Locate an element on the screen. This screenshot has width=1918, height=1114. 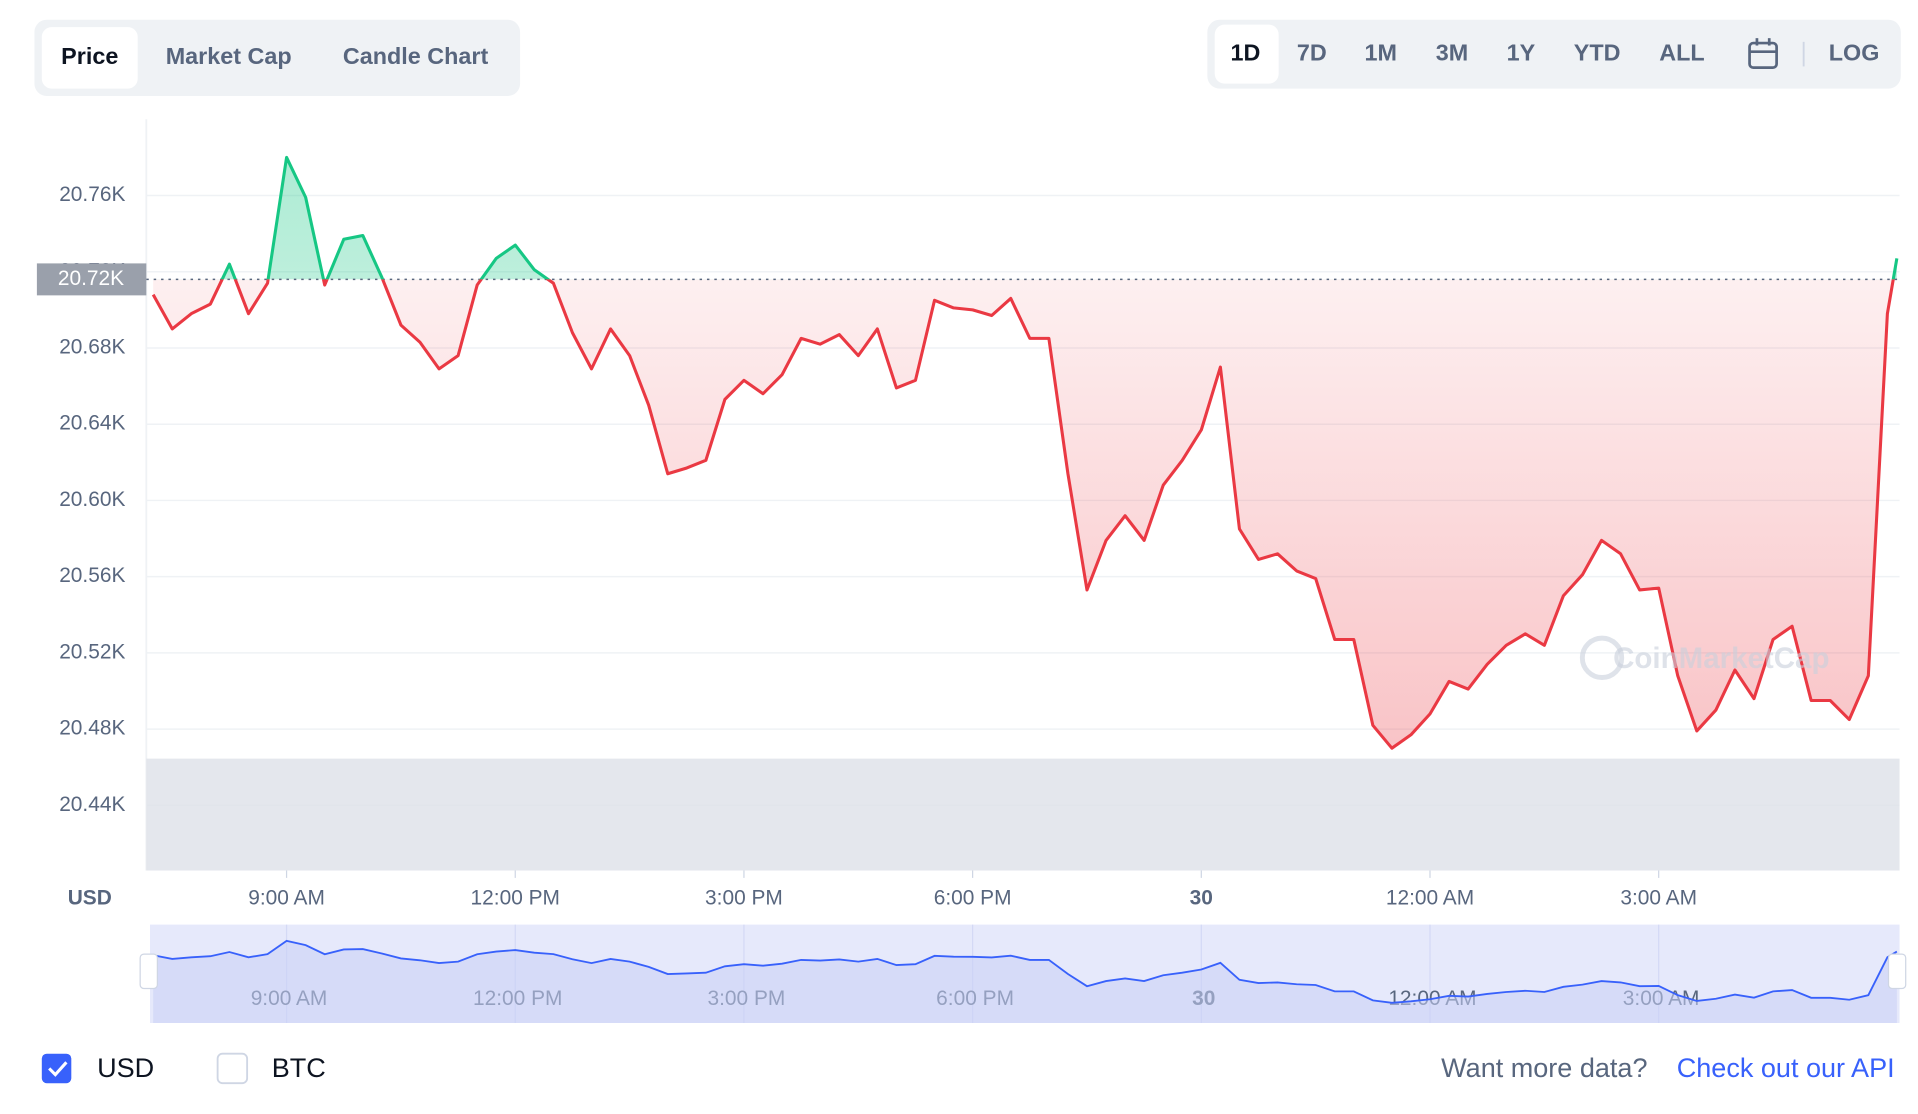
checkbox-checked is located at coordinates (56, 1068).